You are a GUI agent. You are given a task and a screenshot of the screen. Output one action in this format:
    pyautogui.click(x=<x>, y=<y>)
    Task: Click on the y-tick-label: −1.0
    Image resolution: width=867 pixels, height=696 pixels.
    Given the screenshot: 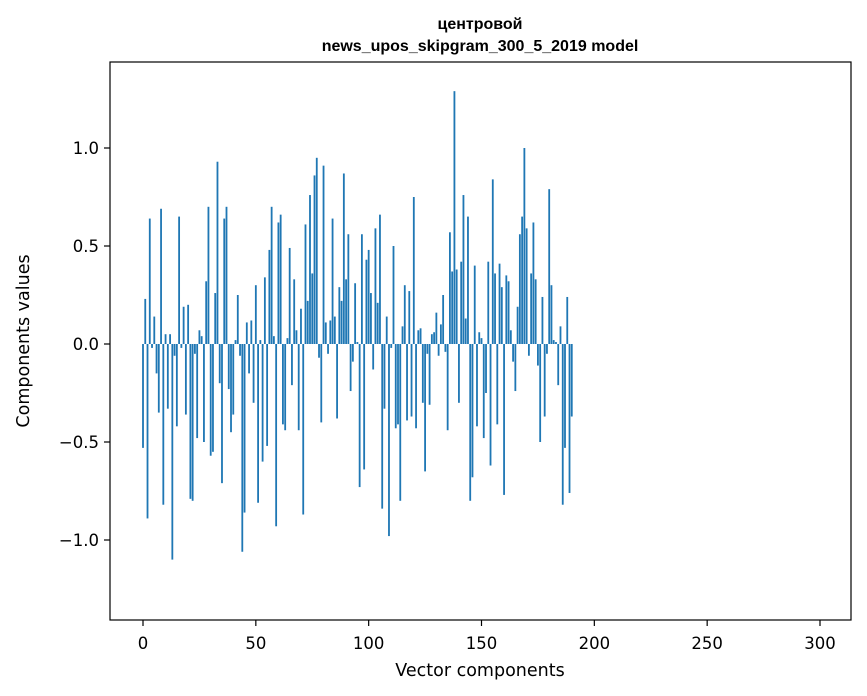 What is the action you would take?
    pyautogui.click(x=79, y=540)
    